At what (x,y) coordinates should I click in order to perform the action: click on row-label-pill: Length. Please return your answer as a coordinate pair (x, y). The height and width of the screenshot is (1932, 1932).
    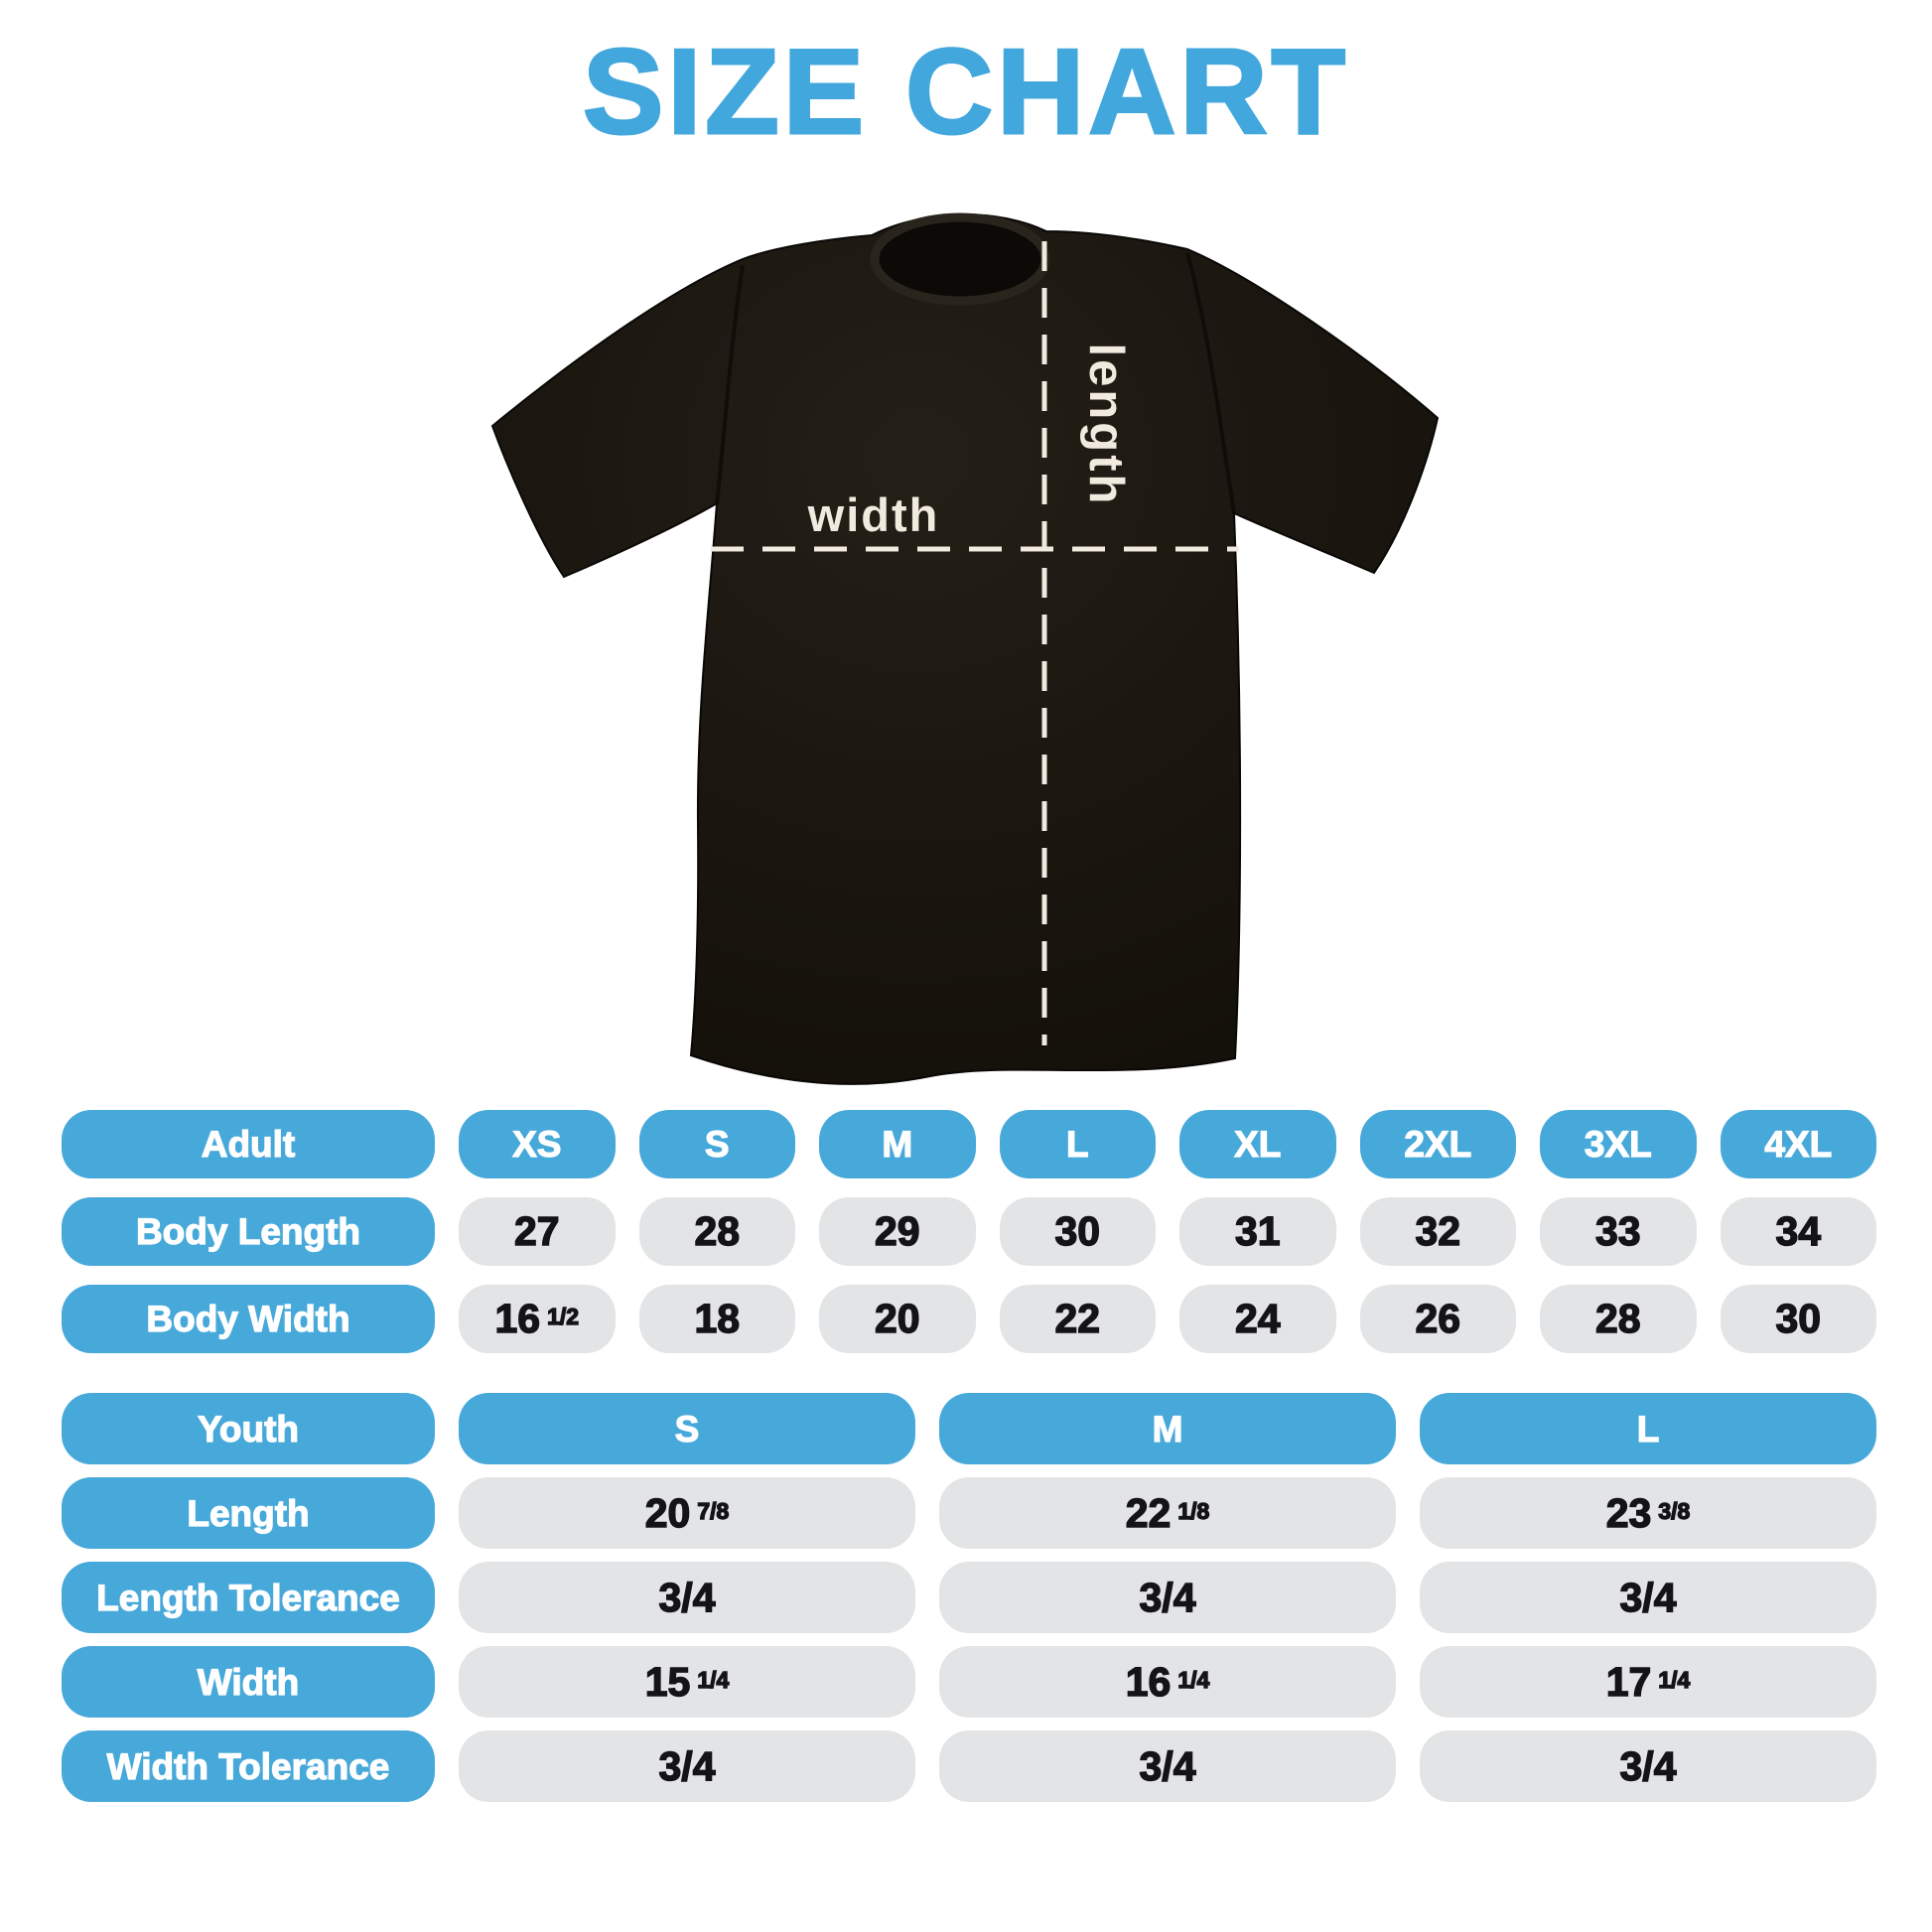
    Looking at the image, I should click on (248, 1513).